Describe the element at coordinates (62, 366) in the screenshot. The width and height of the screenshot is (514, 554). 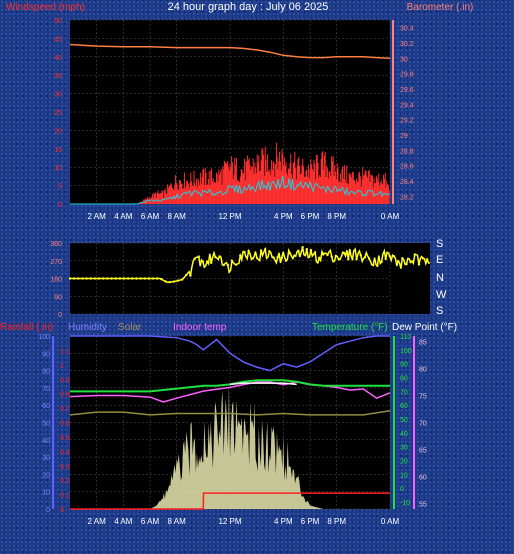
I see `rain-y-tick-10: 1` at that location.